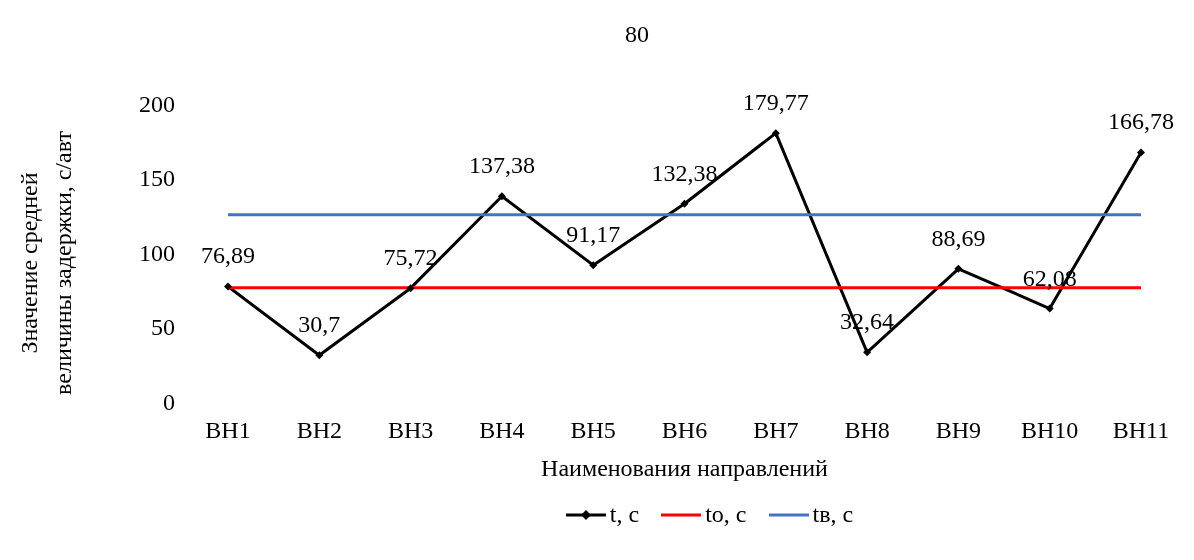 This screenshot has width=1194, height=560. I want to click on data-label: 91,17, so click(593, 234).